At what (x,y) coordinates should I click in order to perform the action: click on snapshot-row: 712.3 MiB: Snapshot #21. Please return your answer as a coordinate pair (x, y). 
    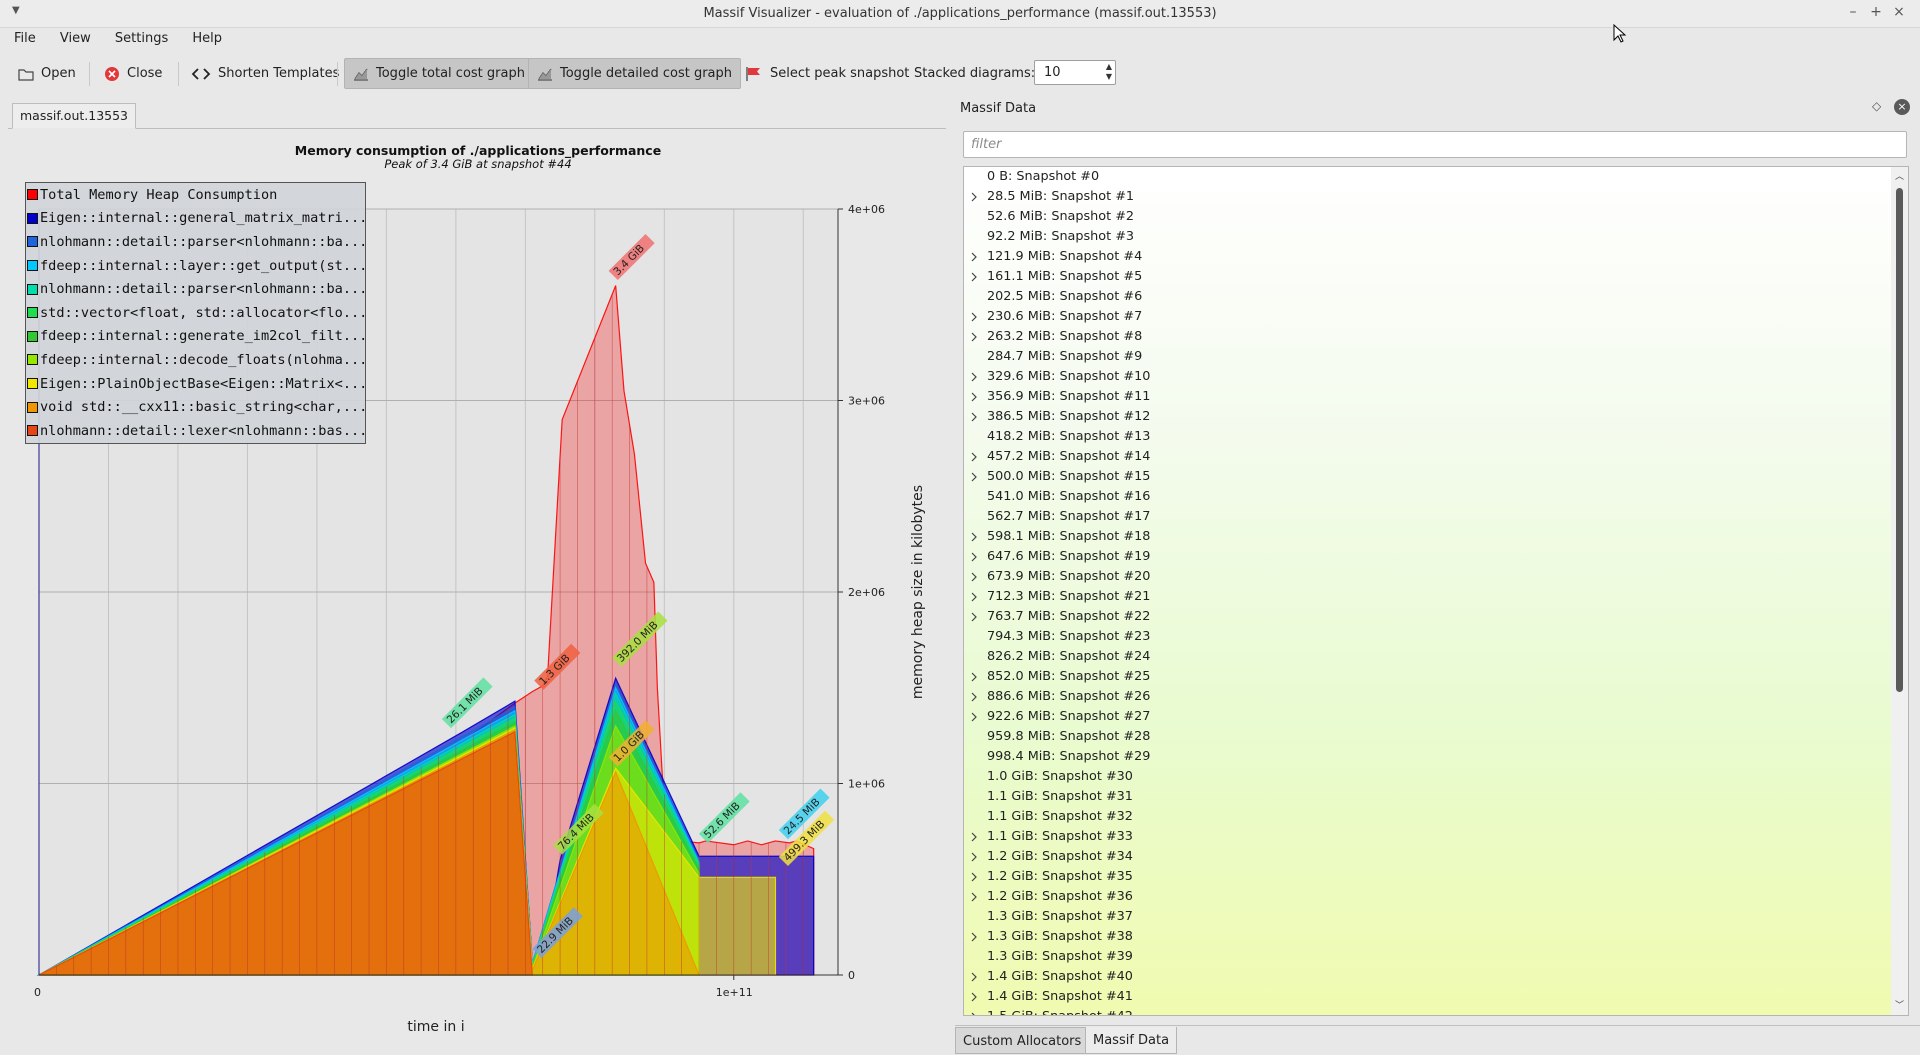
    Looking at the image, I should click on (1426, 597).